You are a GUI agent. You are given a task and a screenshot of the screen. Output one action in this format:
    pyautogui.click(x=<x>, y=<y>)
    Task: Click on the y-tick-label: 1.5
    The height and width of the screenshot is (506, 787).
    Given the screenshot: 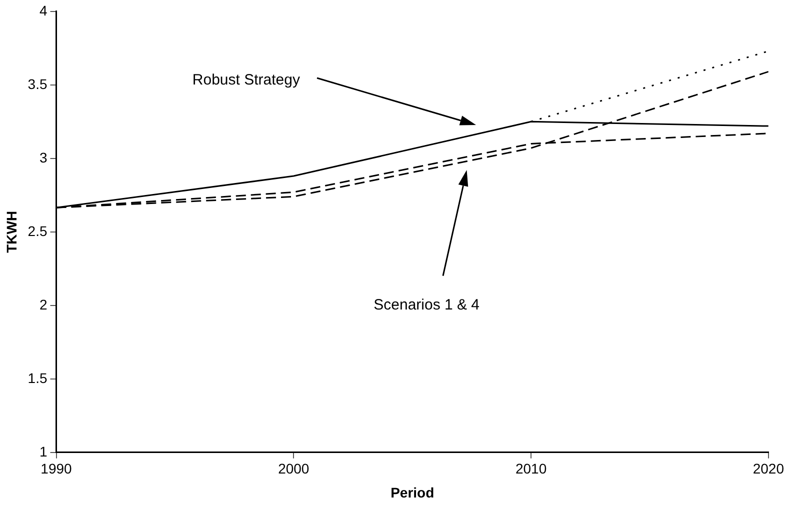 What is the action you would take?
    pyautogui.click(x=38, y=378)
    